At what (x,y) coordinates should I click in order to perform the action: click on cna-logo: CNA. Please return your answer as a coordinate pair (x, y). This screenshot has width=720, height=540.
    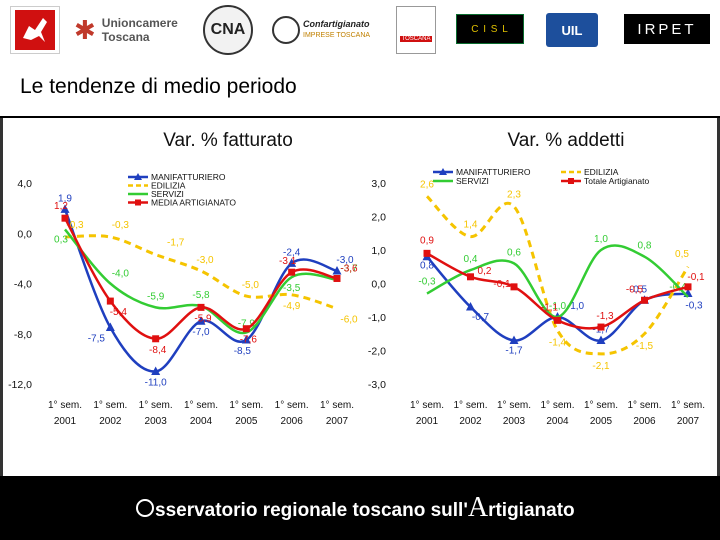
    Looking at the image, I should click on (228, 30).